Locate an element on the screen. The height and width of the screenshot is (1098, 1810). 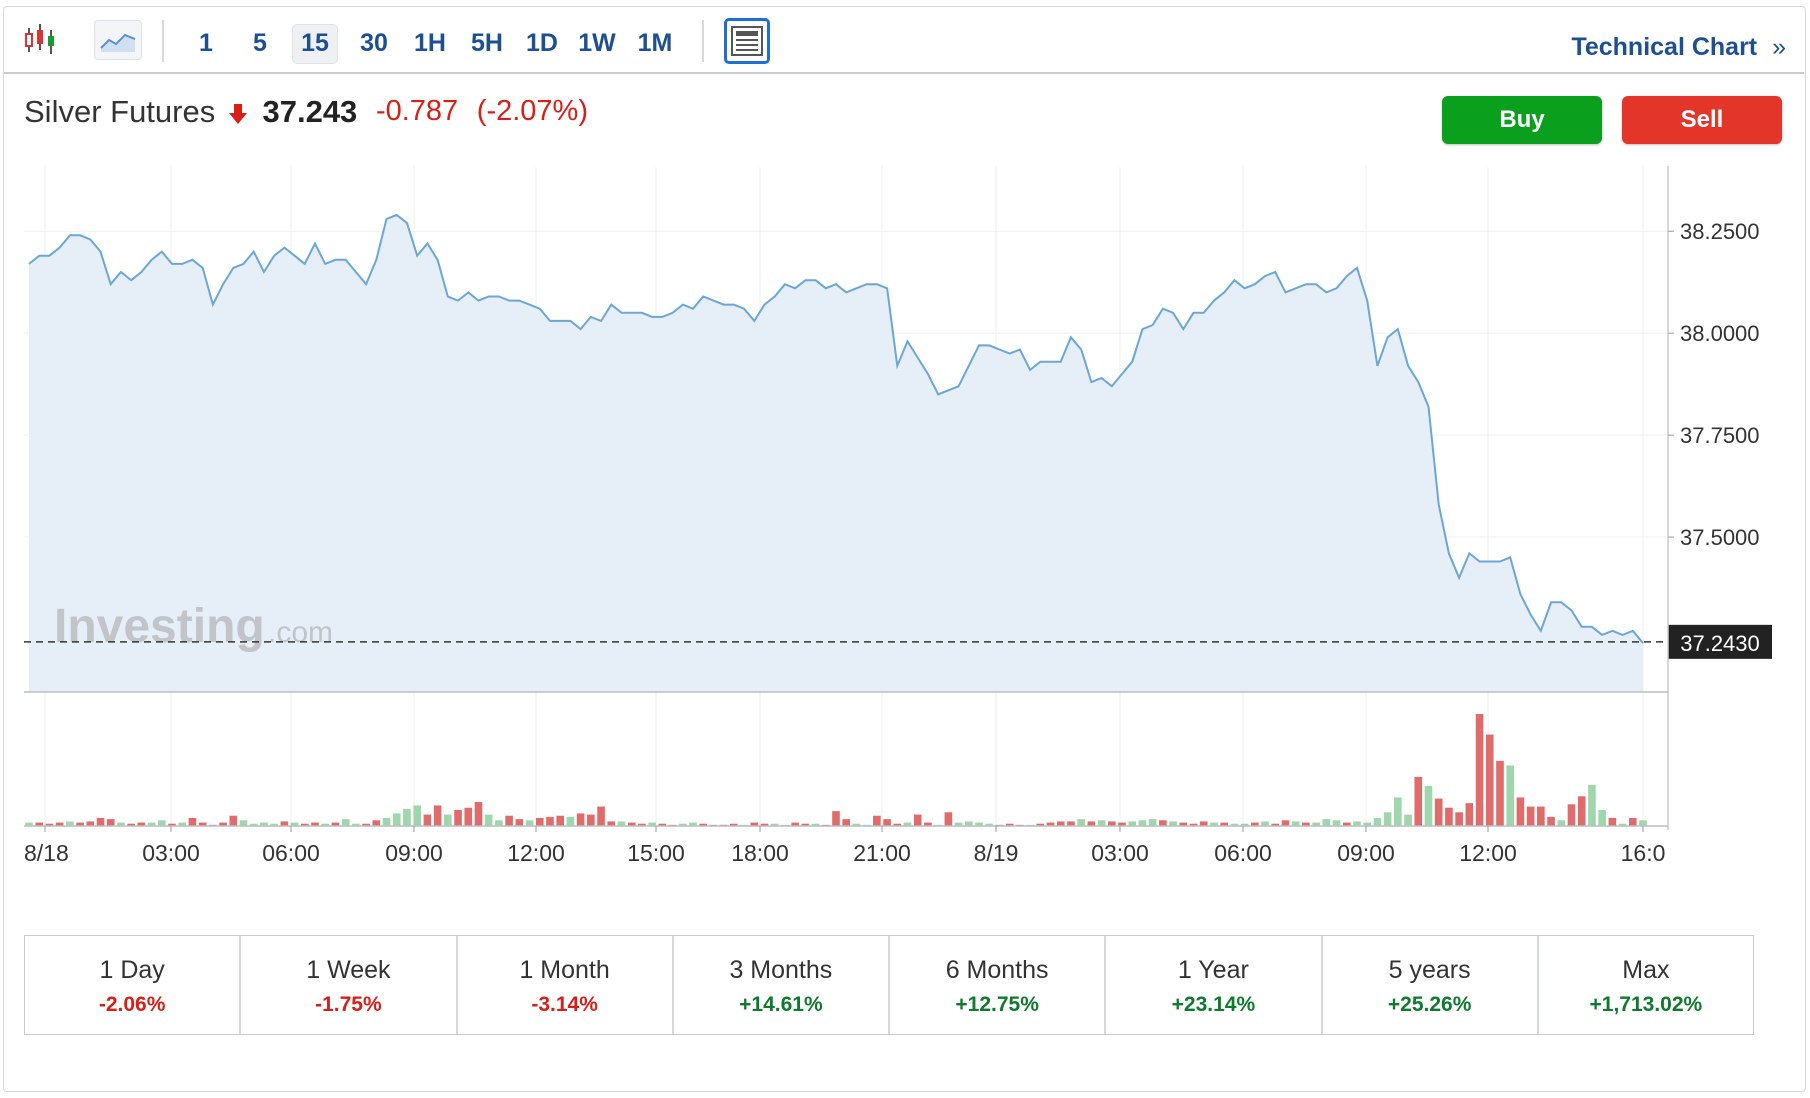
timeframe-30m: 30 is located at coordinates (374, 43).